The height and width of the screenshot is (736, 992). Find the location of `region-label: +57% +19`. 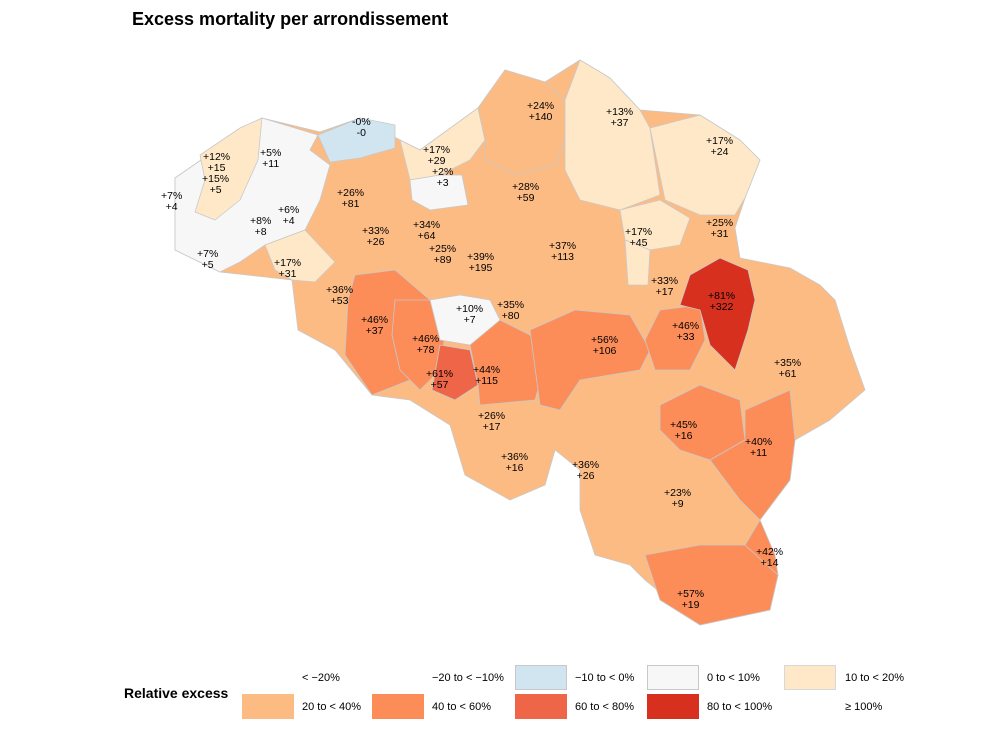

region-label: +57% +19 is located at coordinates (690, 600).